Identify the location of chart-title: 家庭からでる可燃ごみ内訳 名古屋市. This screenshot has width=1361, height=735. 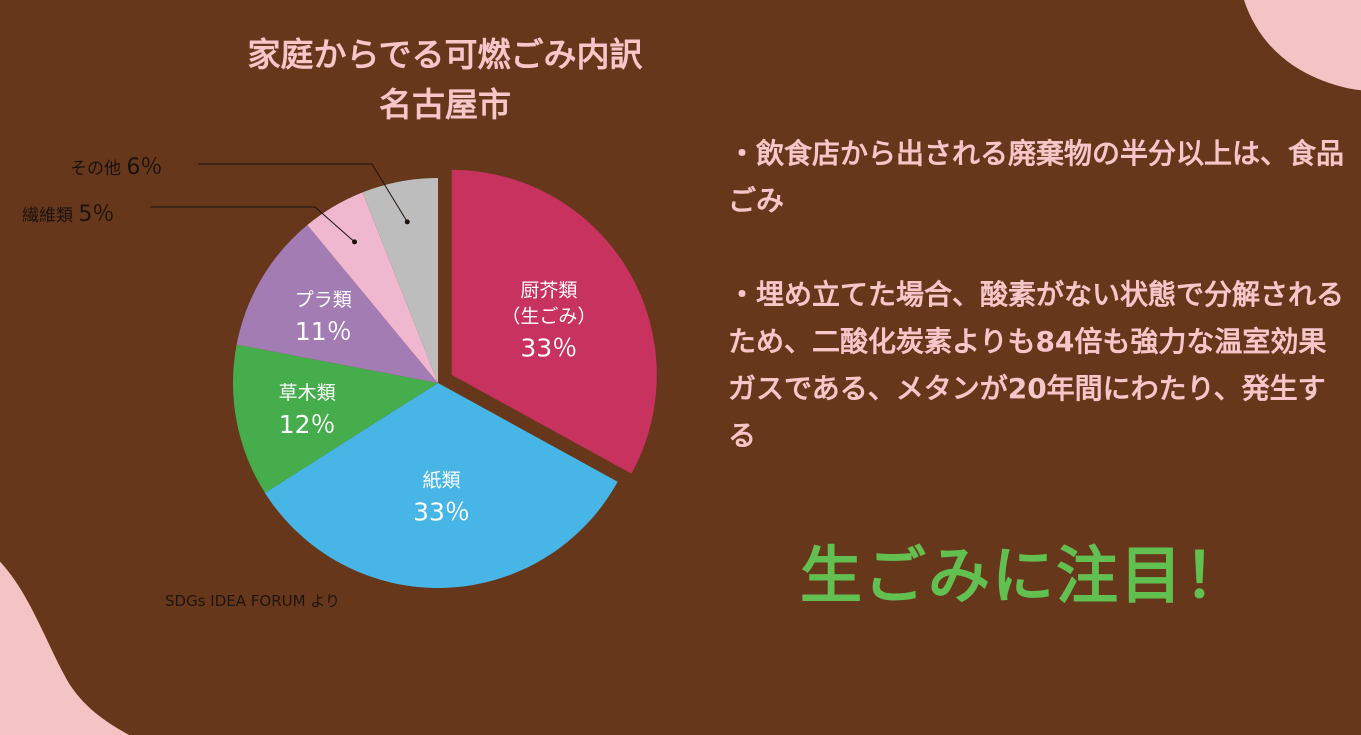
(445, 80).